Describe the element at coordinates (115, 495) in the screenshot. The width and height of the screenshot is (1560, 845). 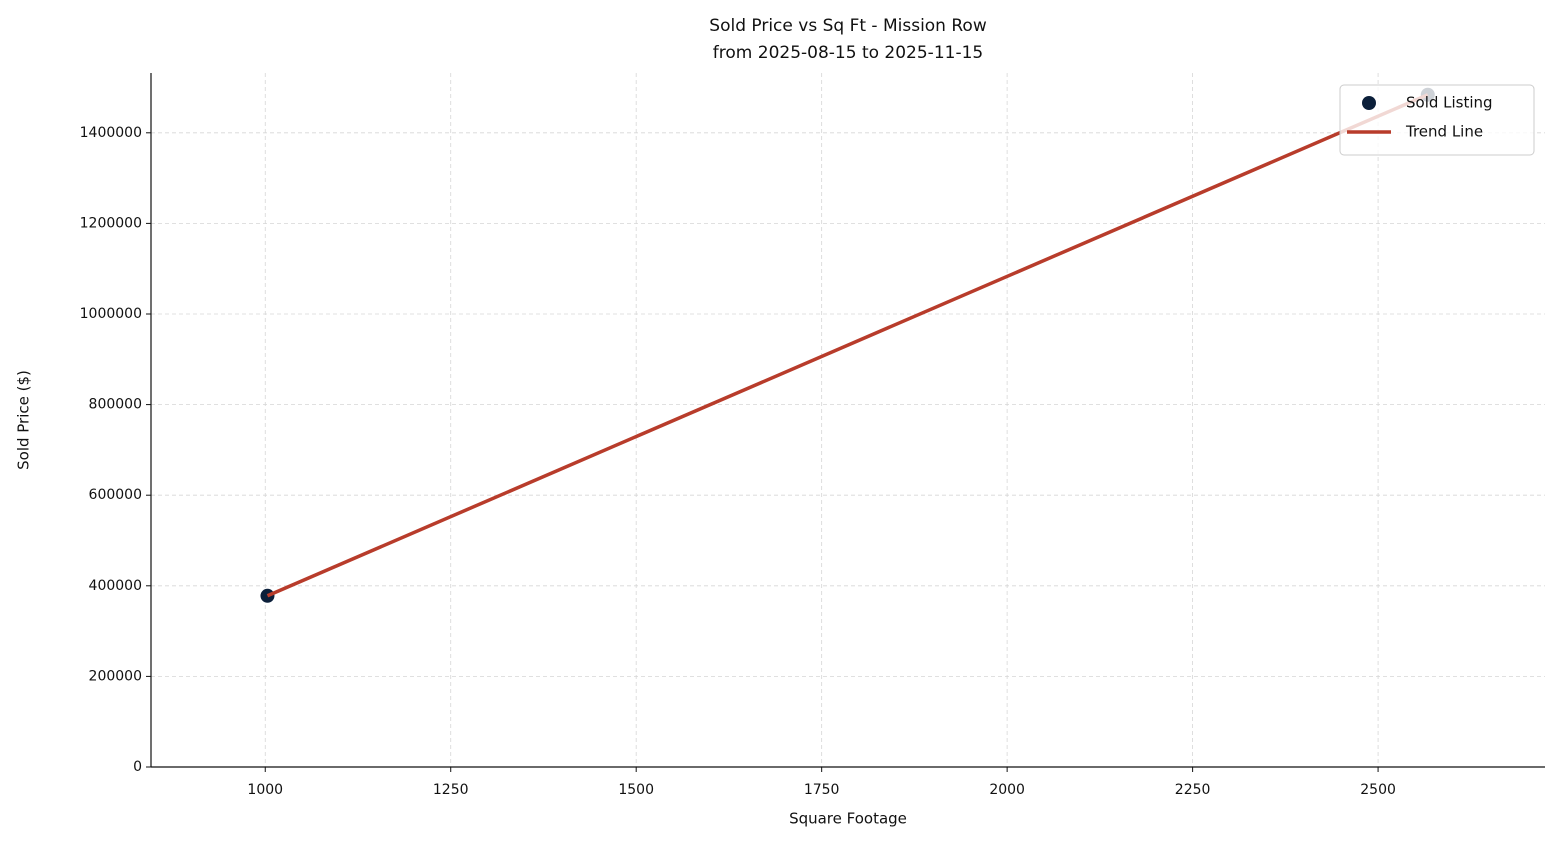
I see `y-tick-label: 600000` at that location.